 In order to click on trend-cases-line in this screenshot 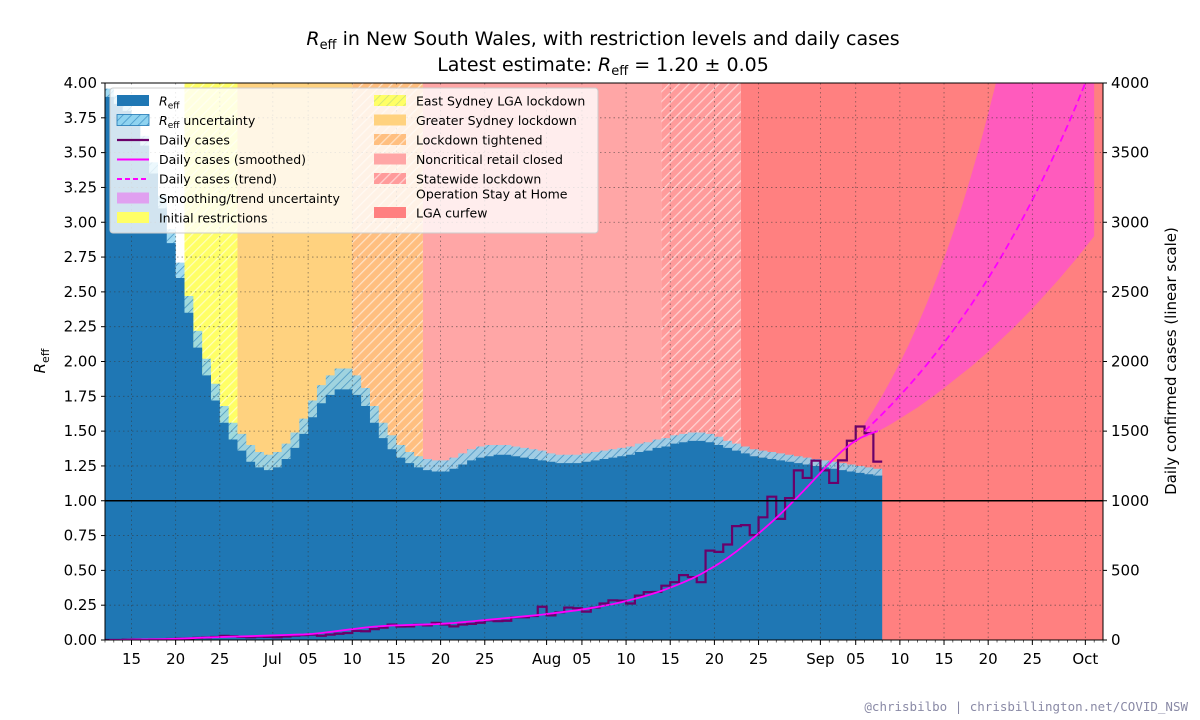, I will do `click(975, 257)`.